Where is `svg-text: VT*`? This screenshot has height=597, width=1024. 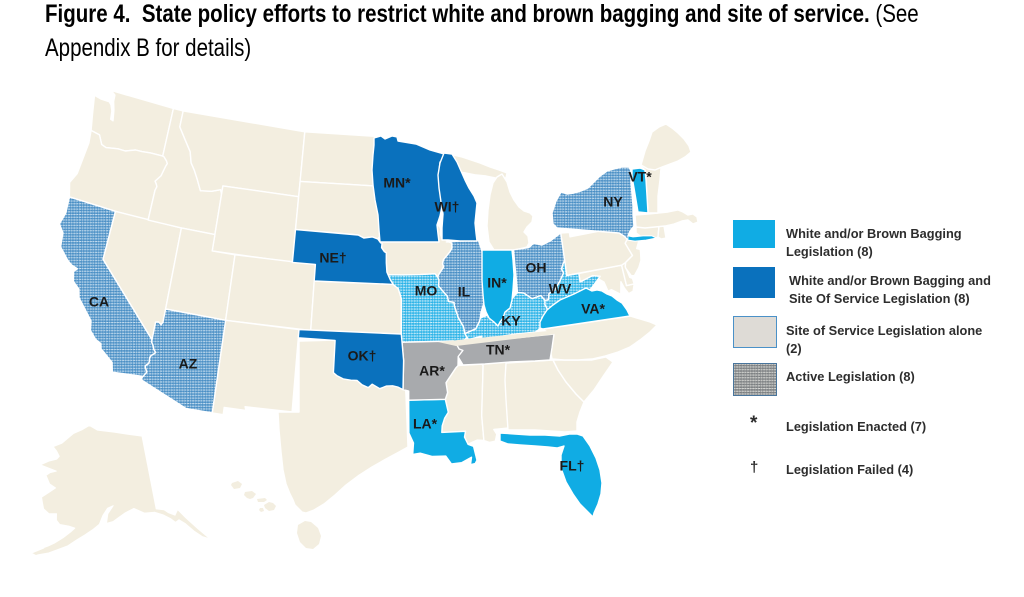 svg-text: VT* is located at coordinates (640, 177).